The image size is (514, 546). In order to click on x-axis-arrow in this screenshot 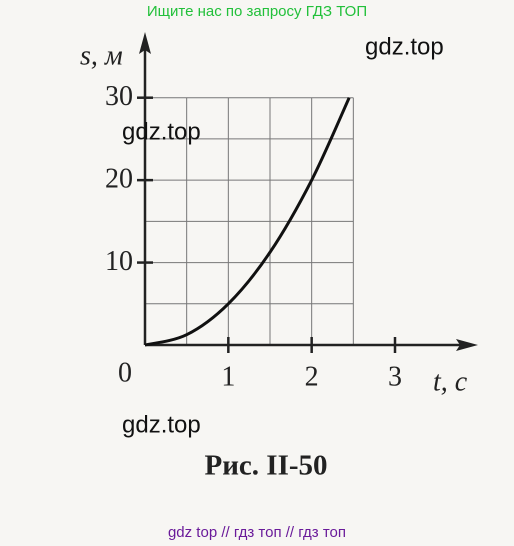, I will do `click(467, 345)`.